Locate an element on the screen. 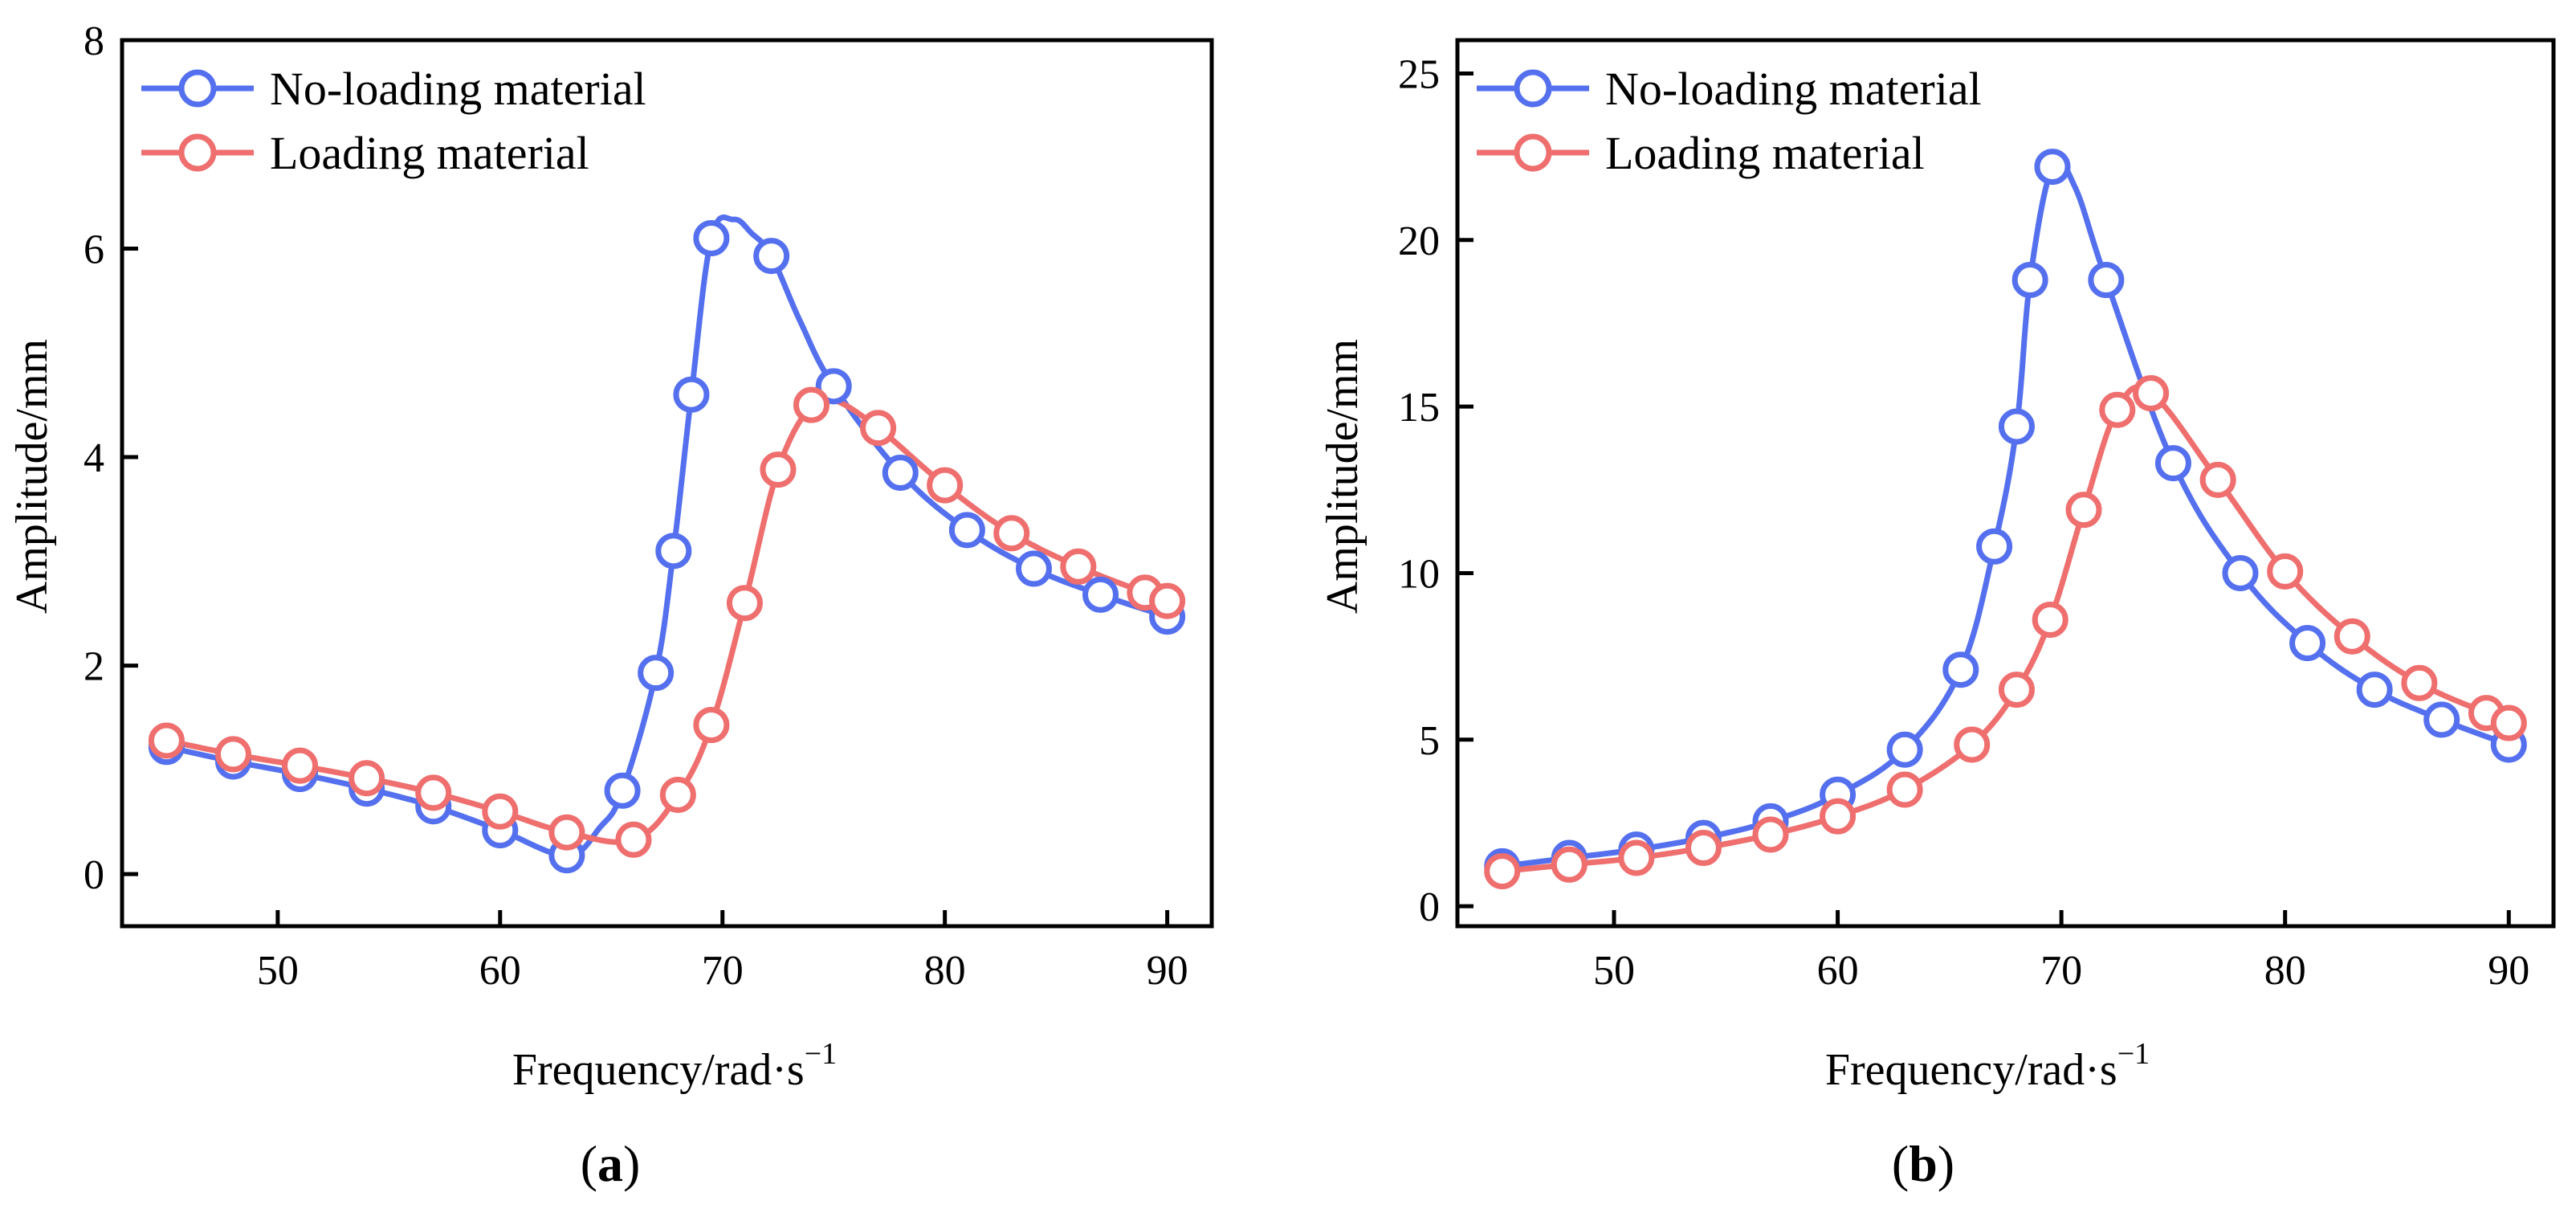  panel-a-legend-item-no-loading: No-loading material is located at coordinates (393, 89).